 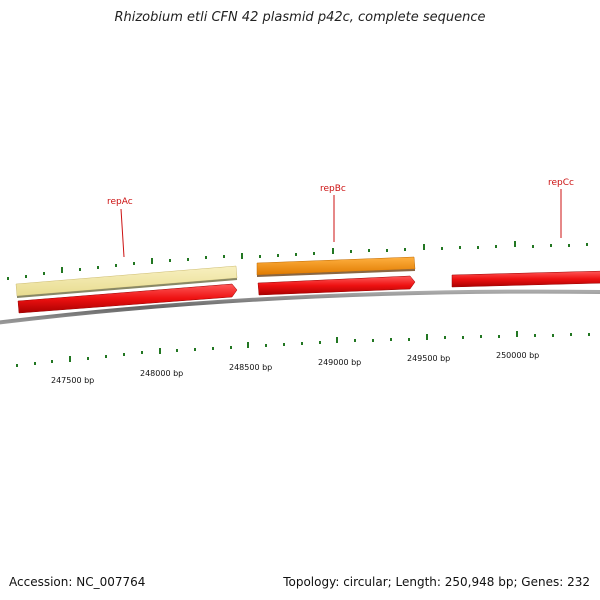 What do you see at coordinates (311, 582) in the screenshot?
I see `topology-label: Topology:` at bounding box center [311, 582].